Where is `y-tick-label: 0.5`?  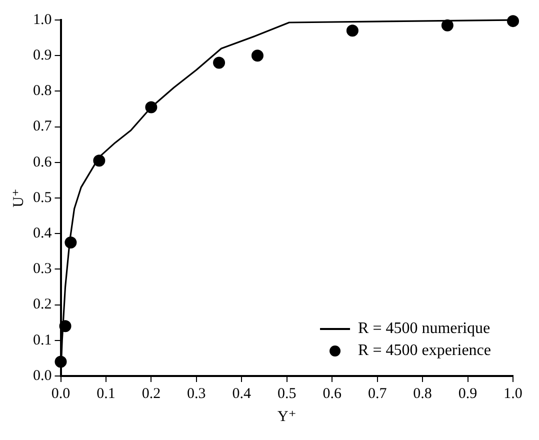
y-tick-label: 0.5 is located at coordinates (42, 198).